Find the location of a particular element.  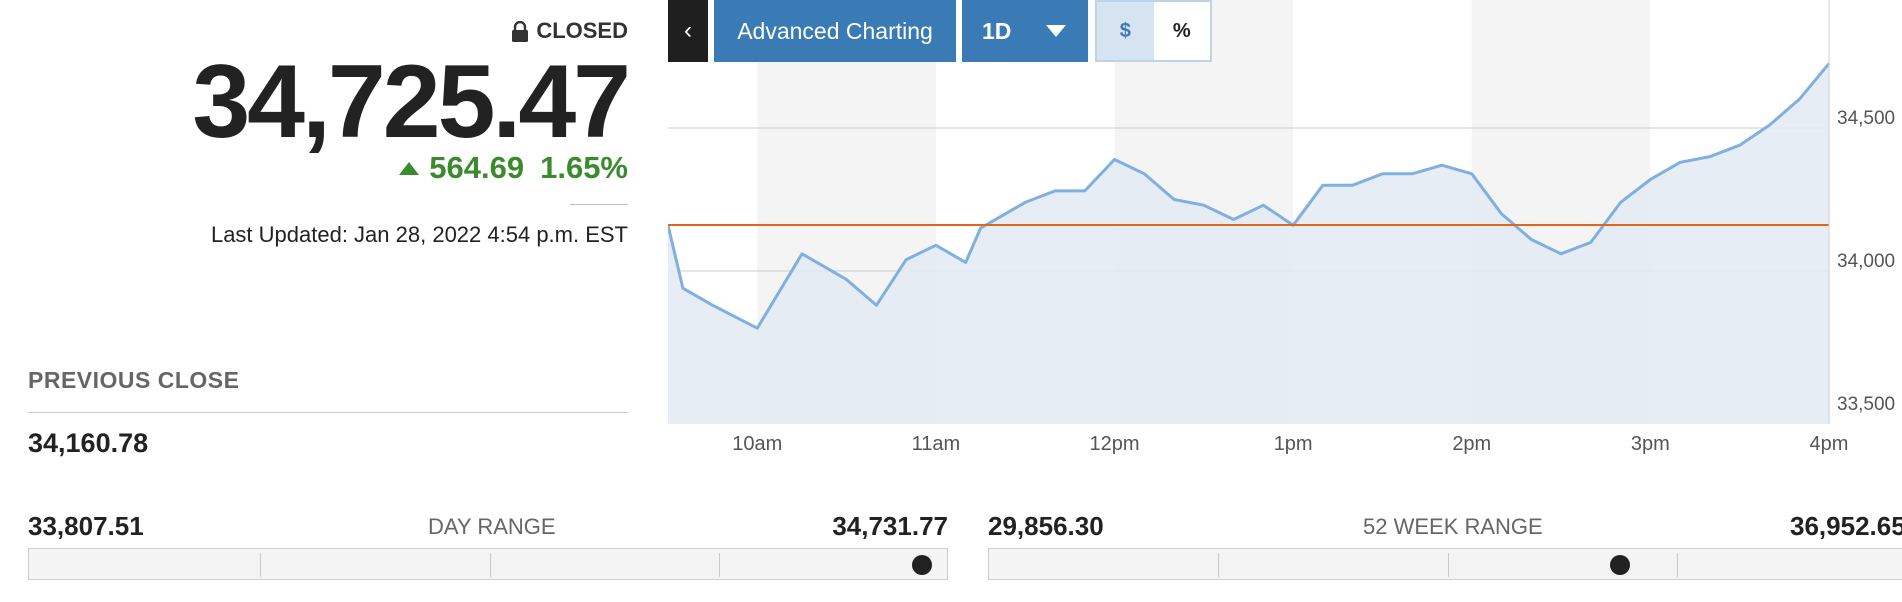

week52-range-low: 29,856.30 is located at coordinates (1046, 526).